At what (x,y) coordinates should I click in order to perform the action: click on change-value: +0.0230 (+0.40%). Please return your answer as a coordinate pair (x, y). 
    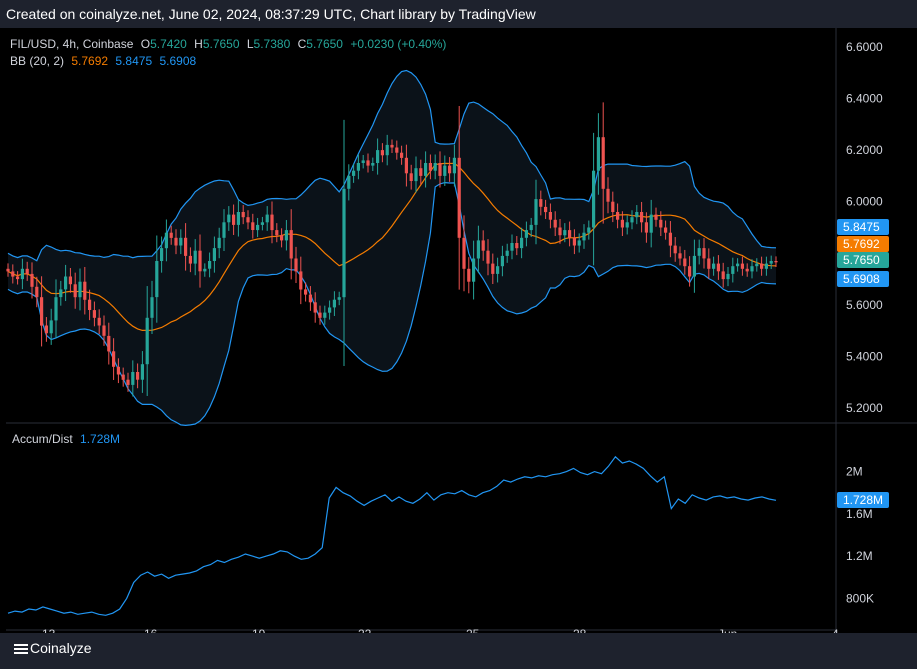
    Looking at the image, I should click on (398, 44).